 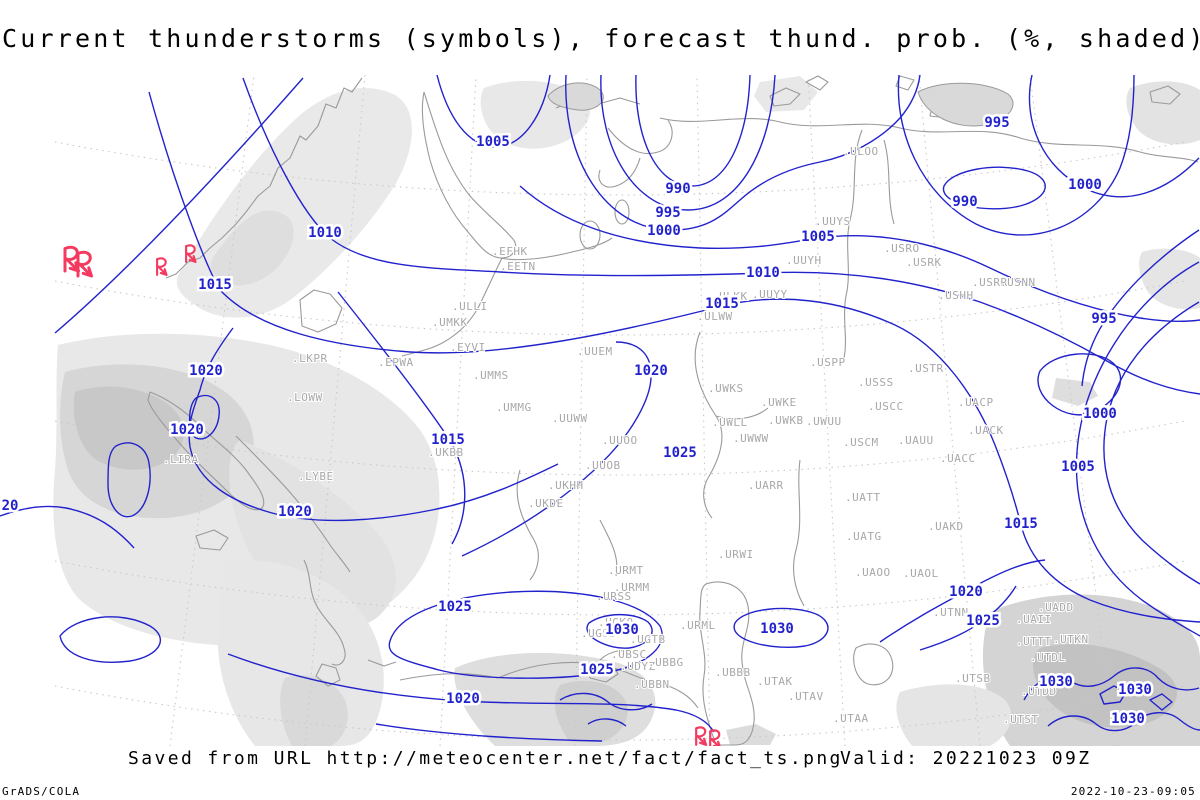 What do you see at coordinates (652, 684) in the screenshot?
I see `station-label: .UBBN` at bounding box center [652, 684].